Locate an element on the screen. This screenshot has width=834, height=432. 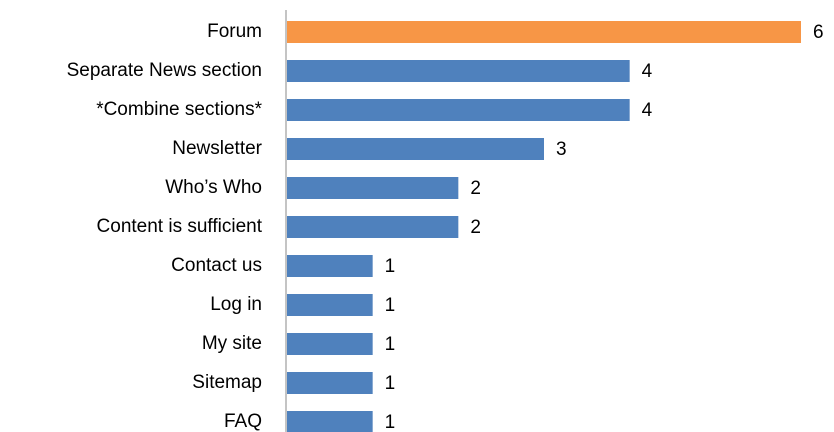
category-label: *Combine sections* is located at coordinates (179, 109).